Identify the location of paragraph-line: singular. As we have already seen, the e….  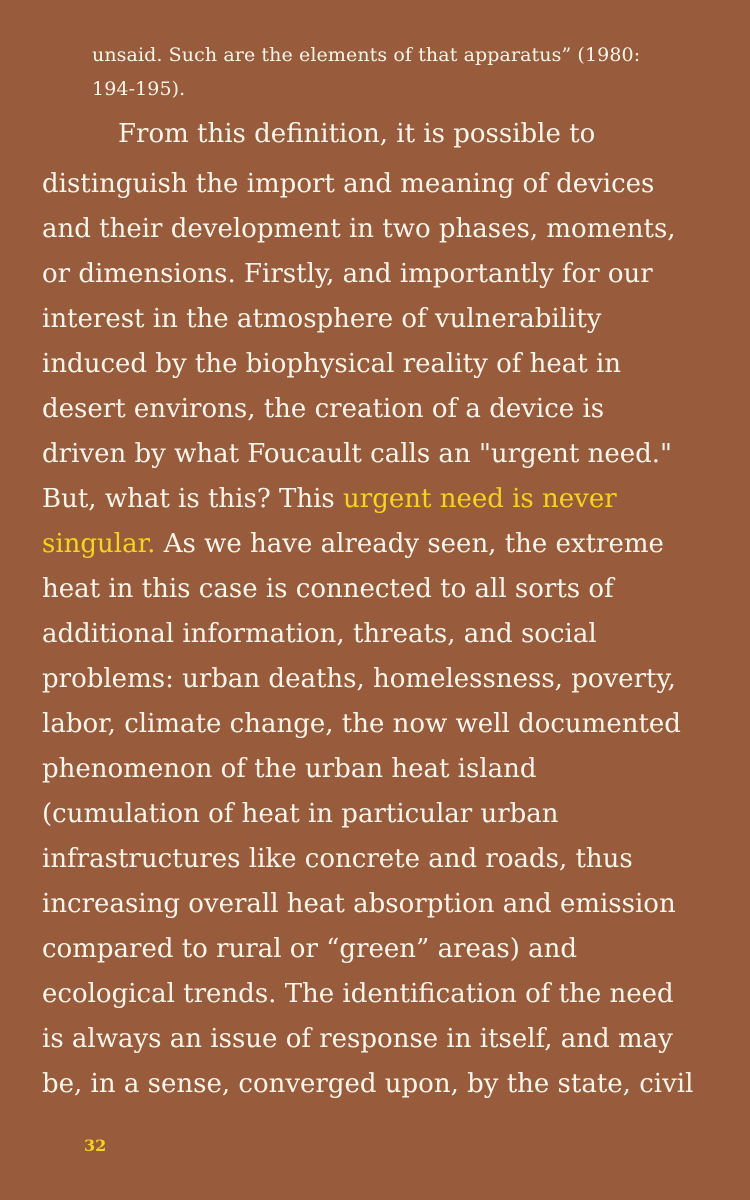
(382, 544).